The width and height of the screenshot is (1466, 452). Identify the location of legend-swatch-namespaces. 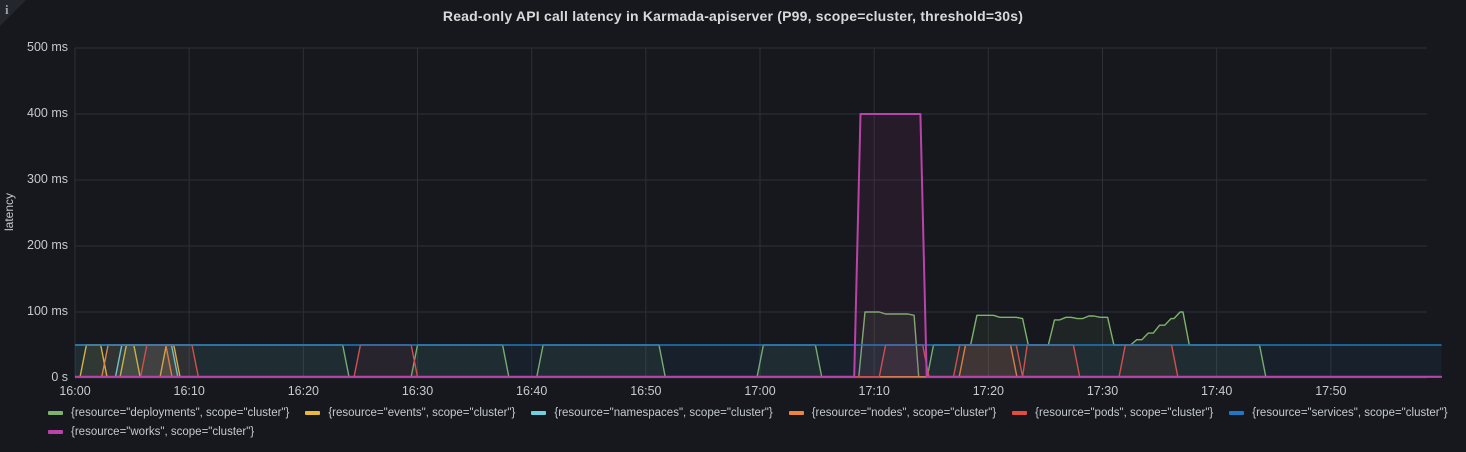
(539, 413).